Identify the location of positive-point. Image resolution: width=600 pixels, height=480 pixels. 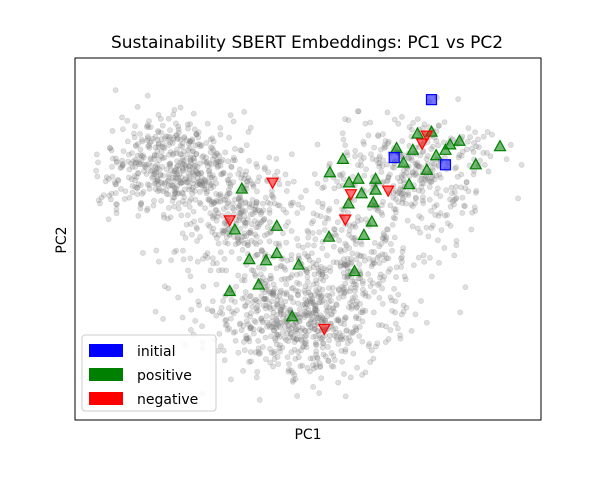
(230, 290).